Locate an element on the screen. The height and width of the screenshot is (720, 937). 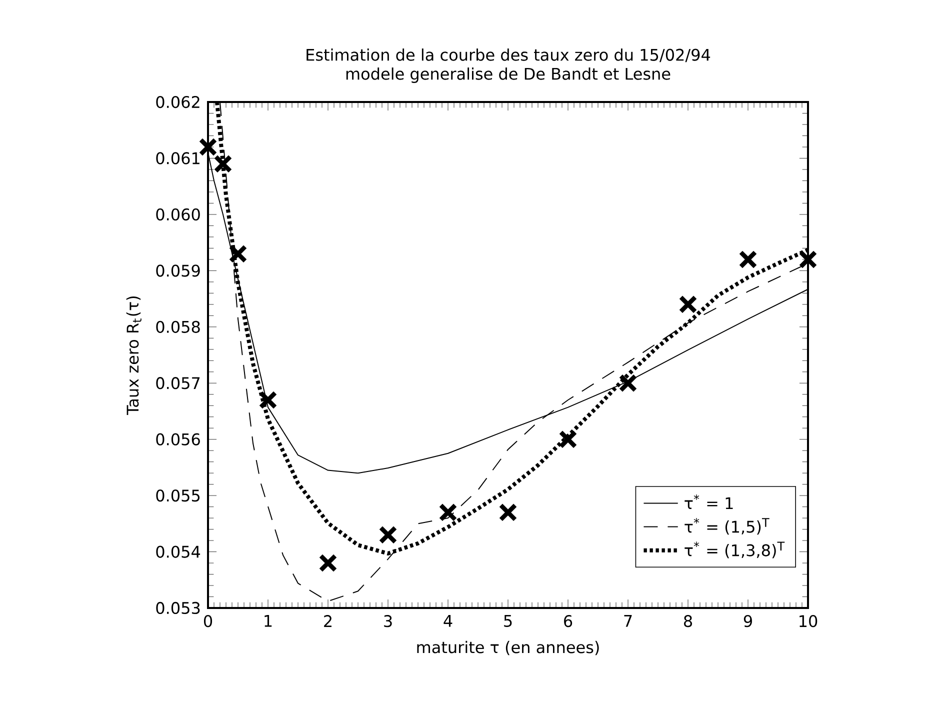
legend-label: τ$^{*}$ = (1,5)$^{T}$ is located at coordinates (727, 526).